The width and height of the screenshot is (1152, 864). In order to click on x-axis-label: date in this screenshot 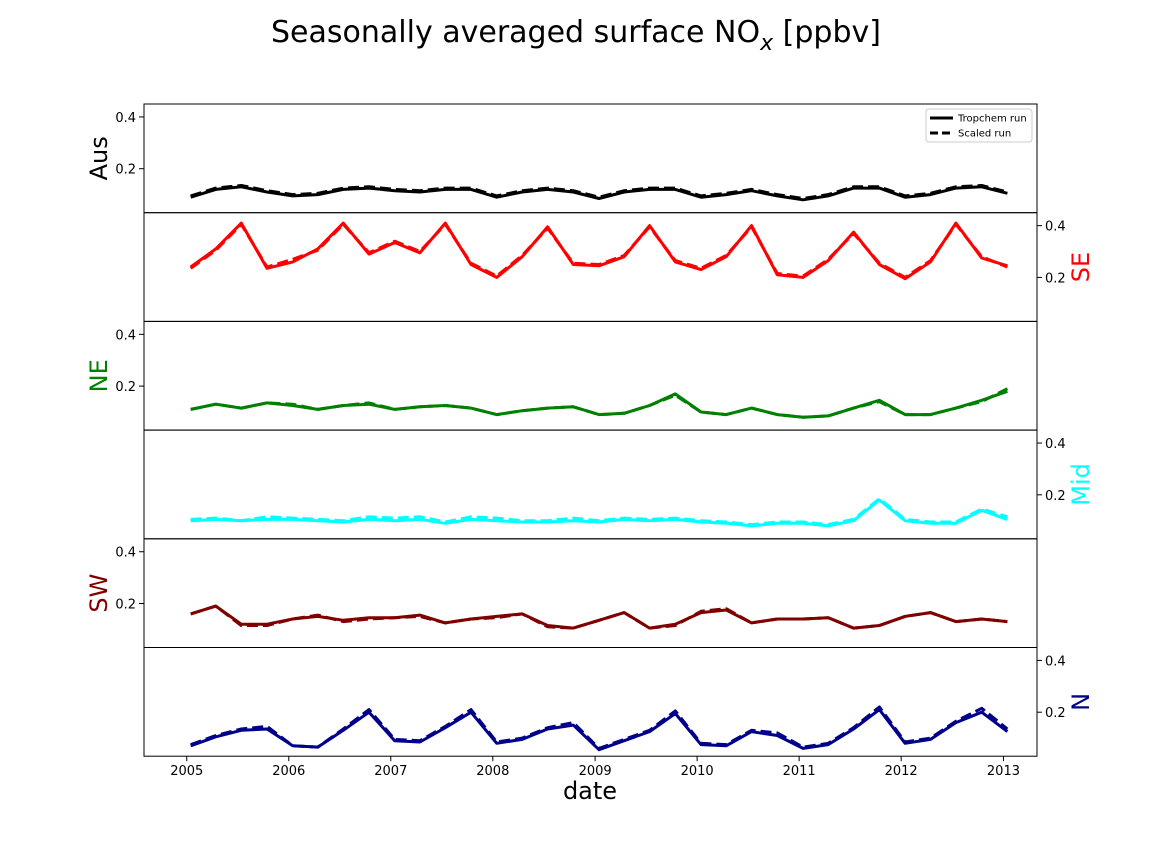, I will do `click(590, 791)`.